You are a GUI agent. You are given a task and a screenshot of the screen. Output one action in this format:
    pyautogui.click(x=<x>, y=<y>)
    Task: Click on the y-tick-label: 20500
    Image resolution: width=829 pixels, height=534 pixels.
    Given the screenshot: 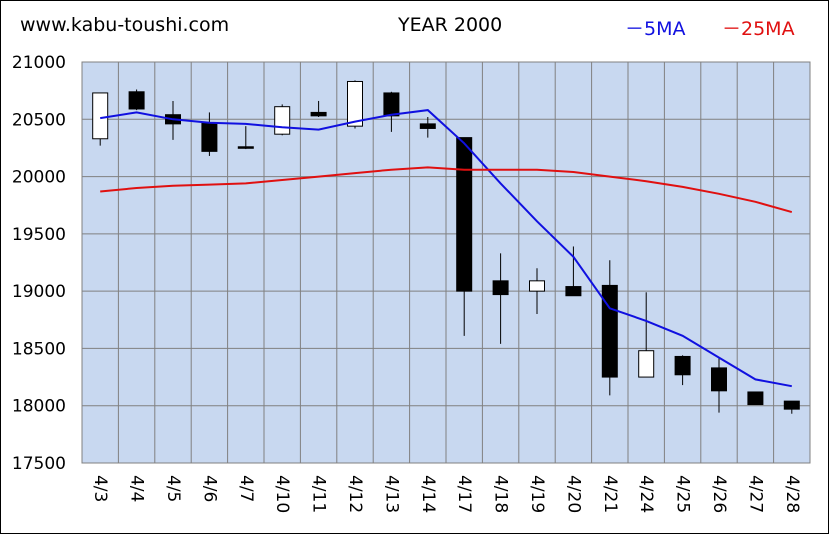 What is the action you would take?
    pyautogui.click(x=39, y=120)
    